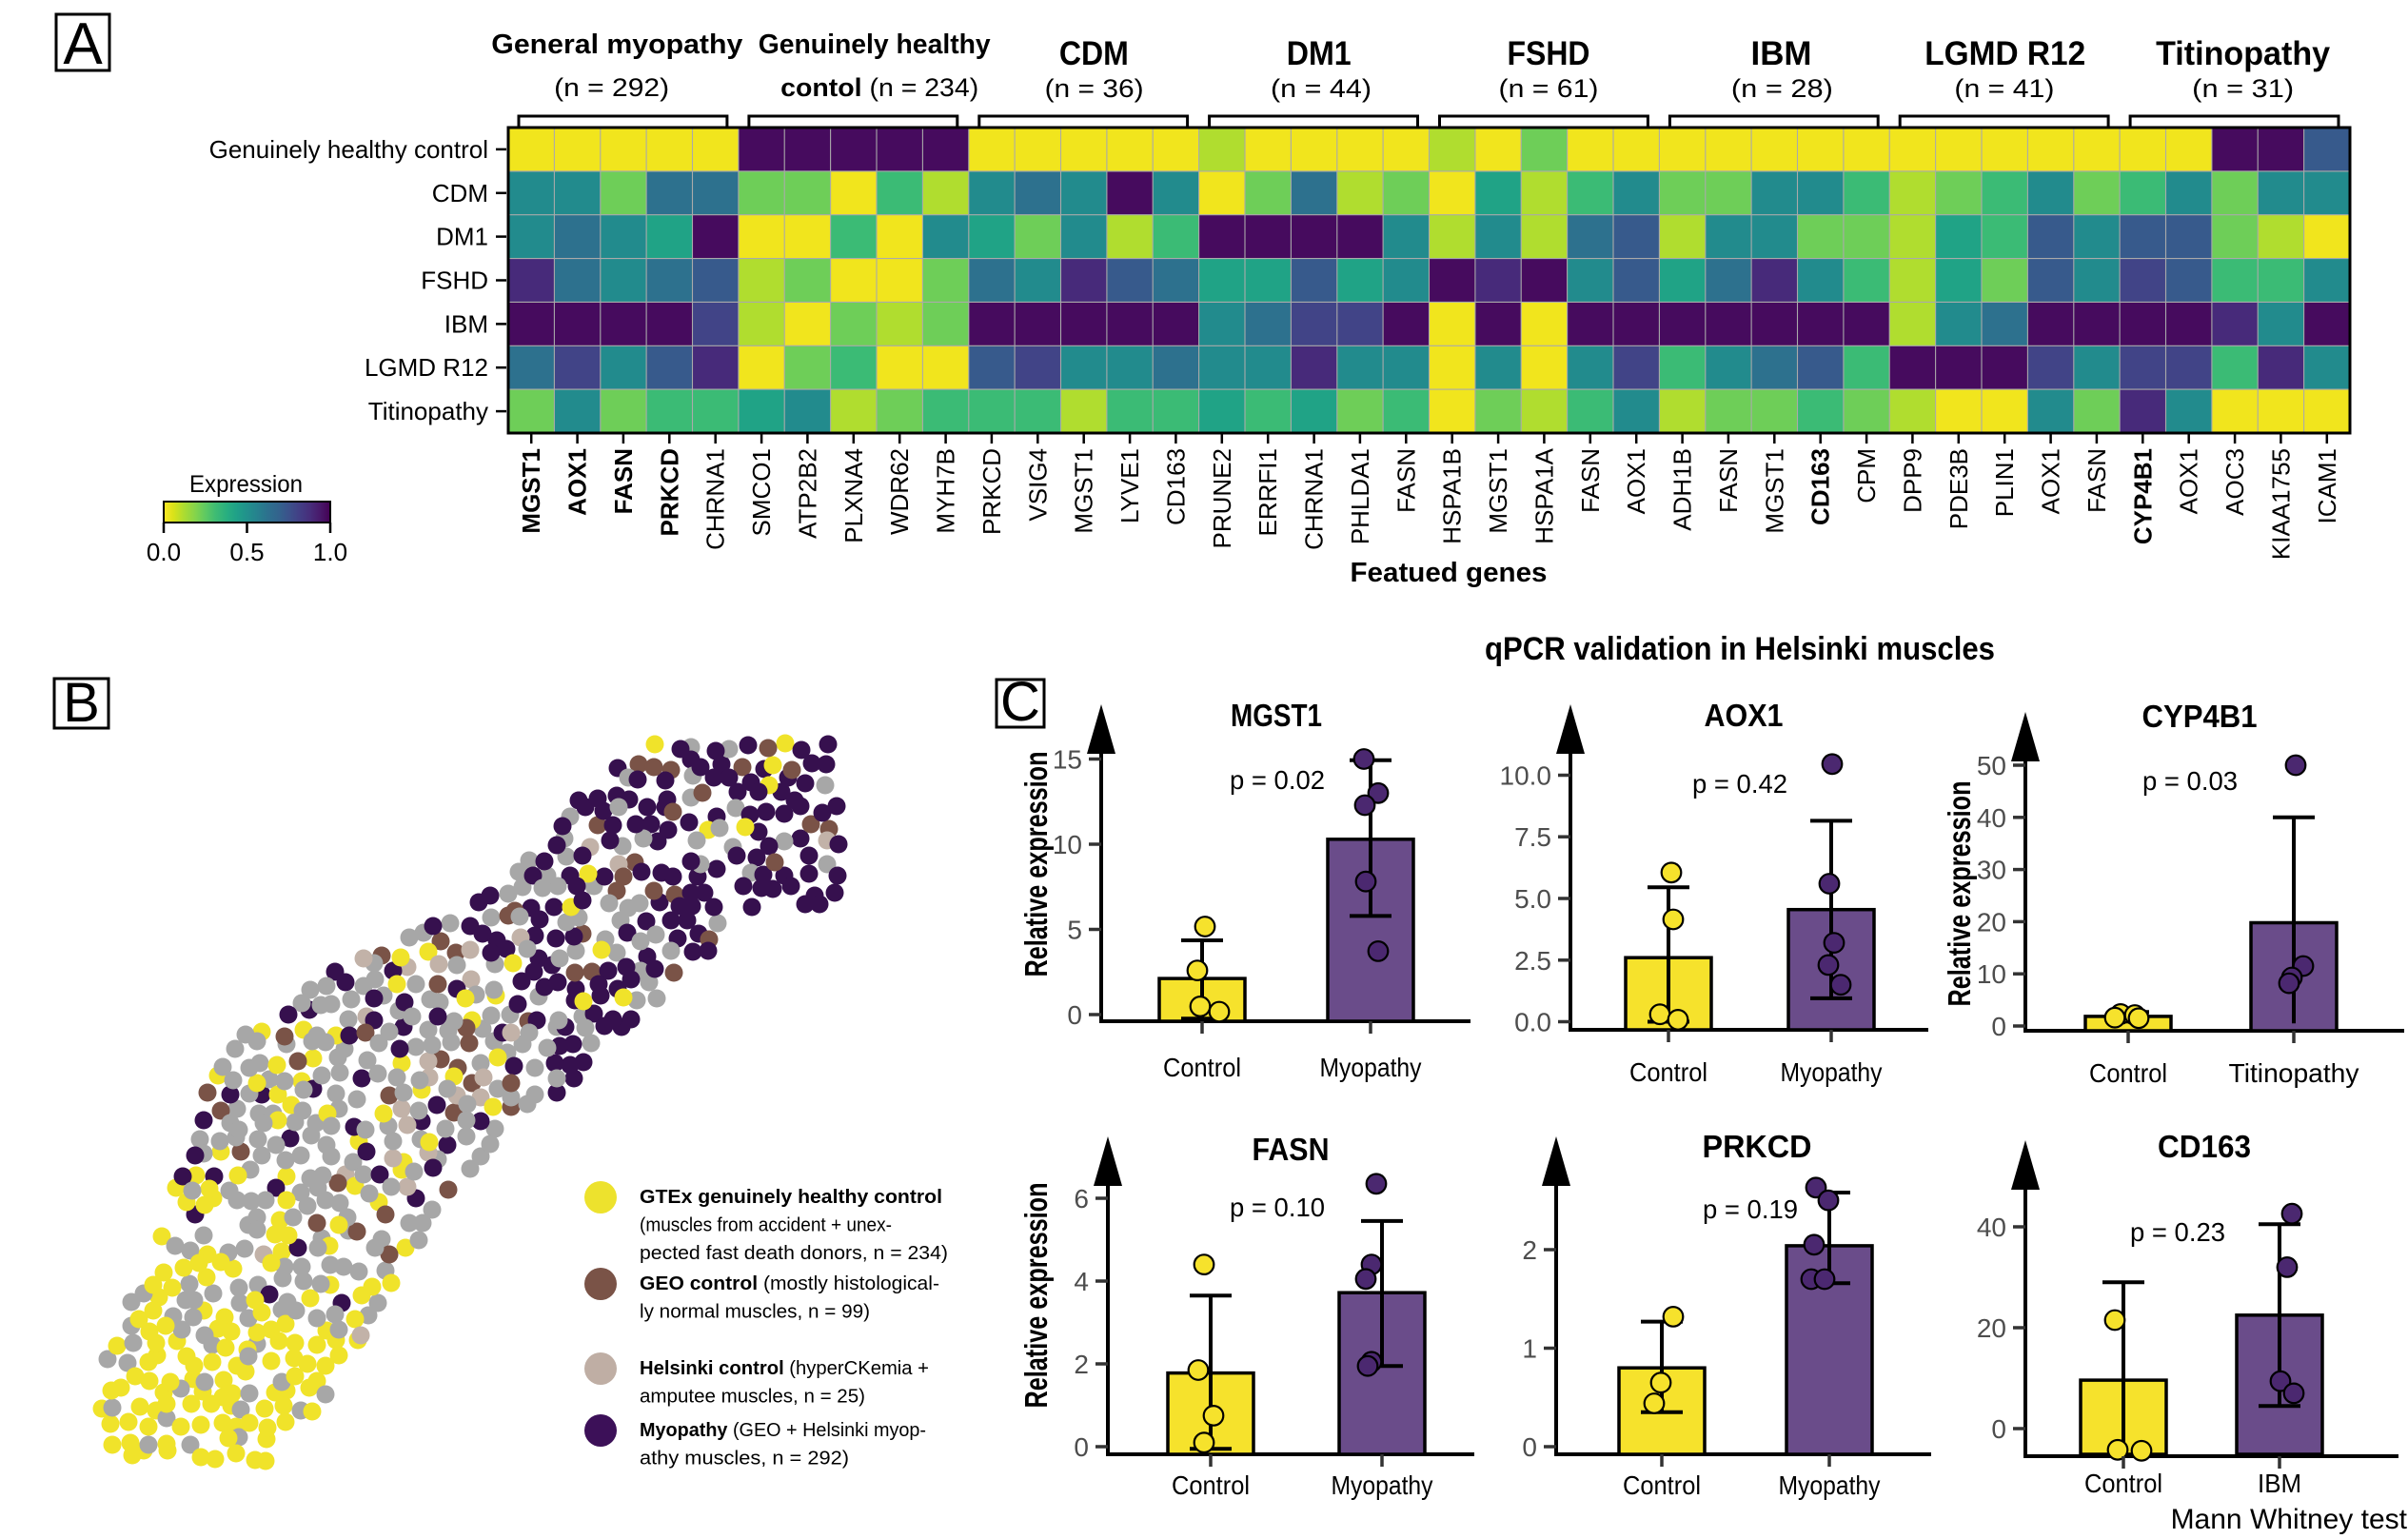  I want to click on svg-text: KIAA1755, so click(2280, 504).